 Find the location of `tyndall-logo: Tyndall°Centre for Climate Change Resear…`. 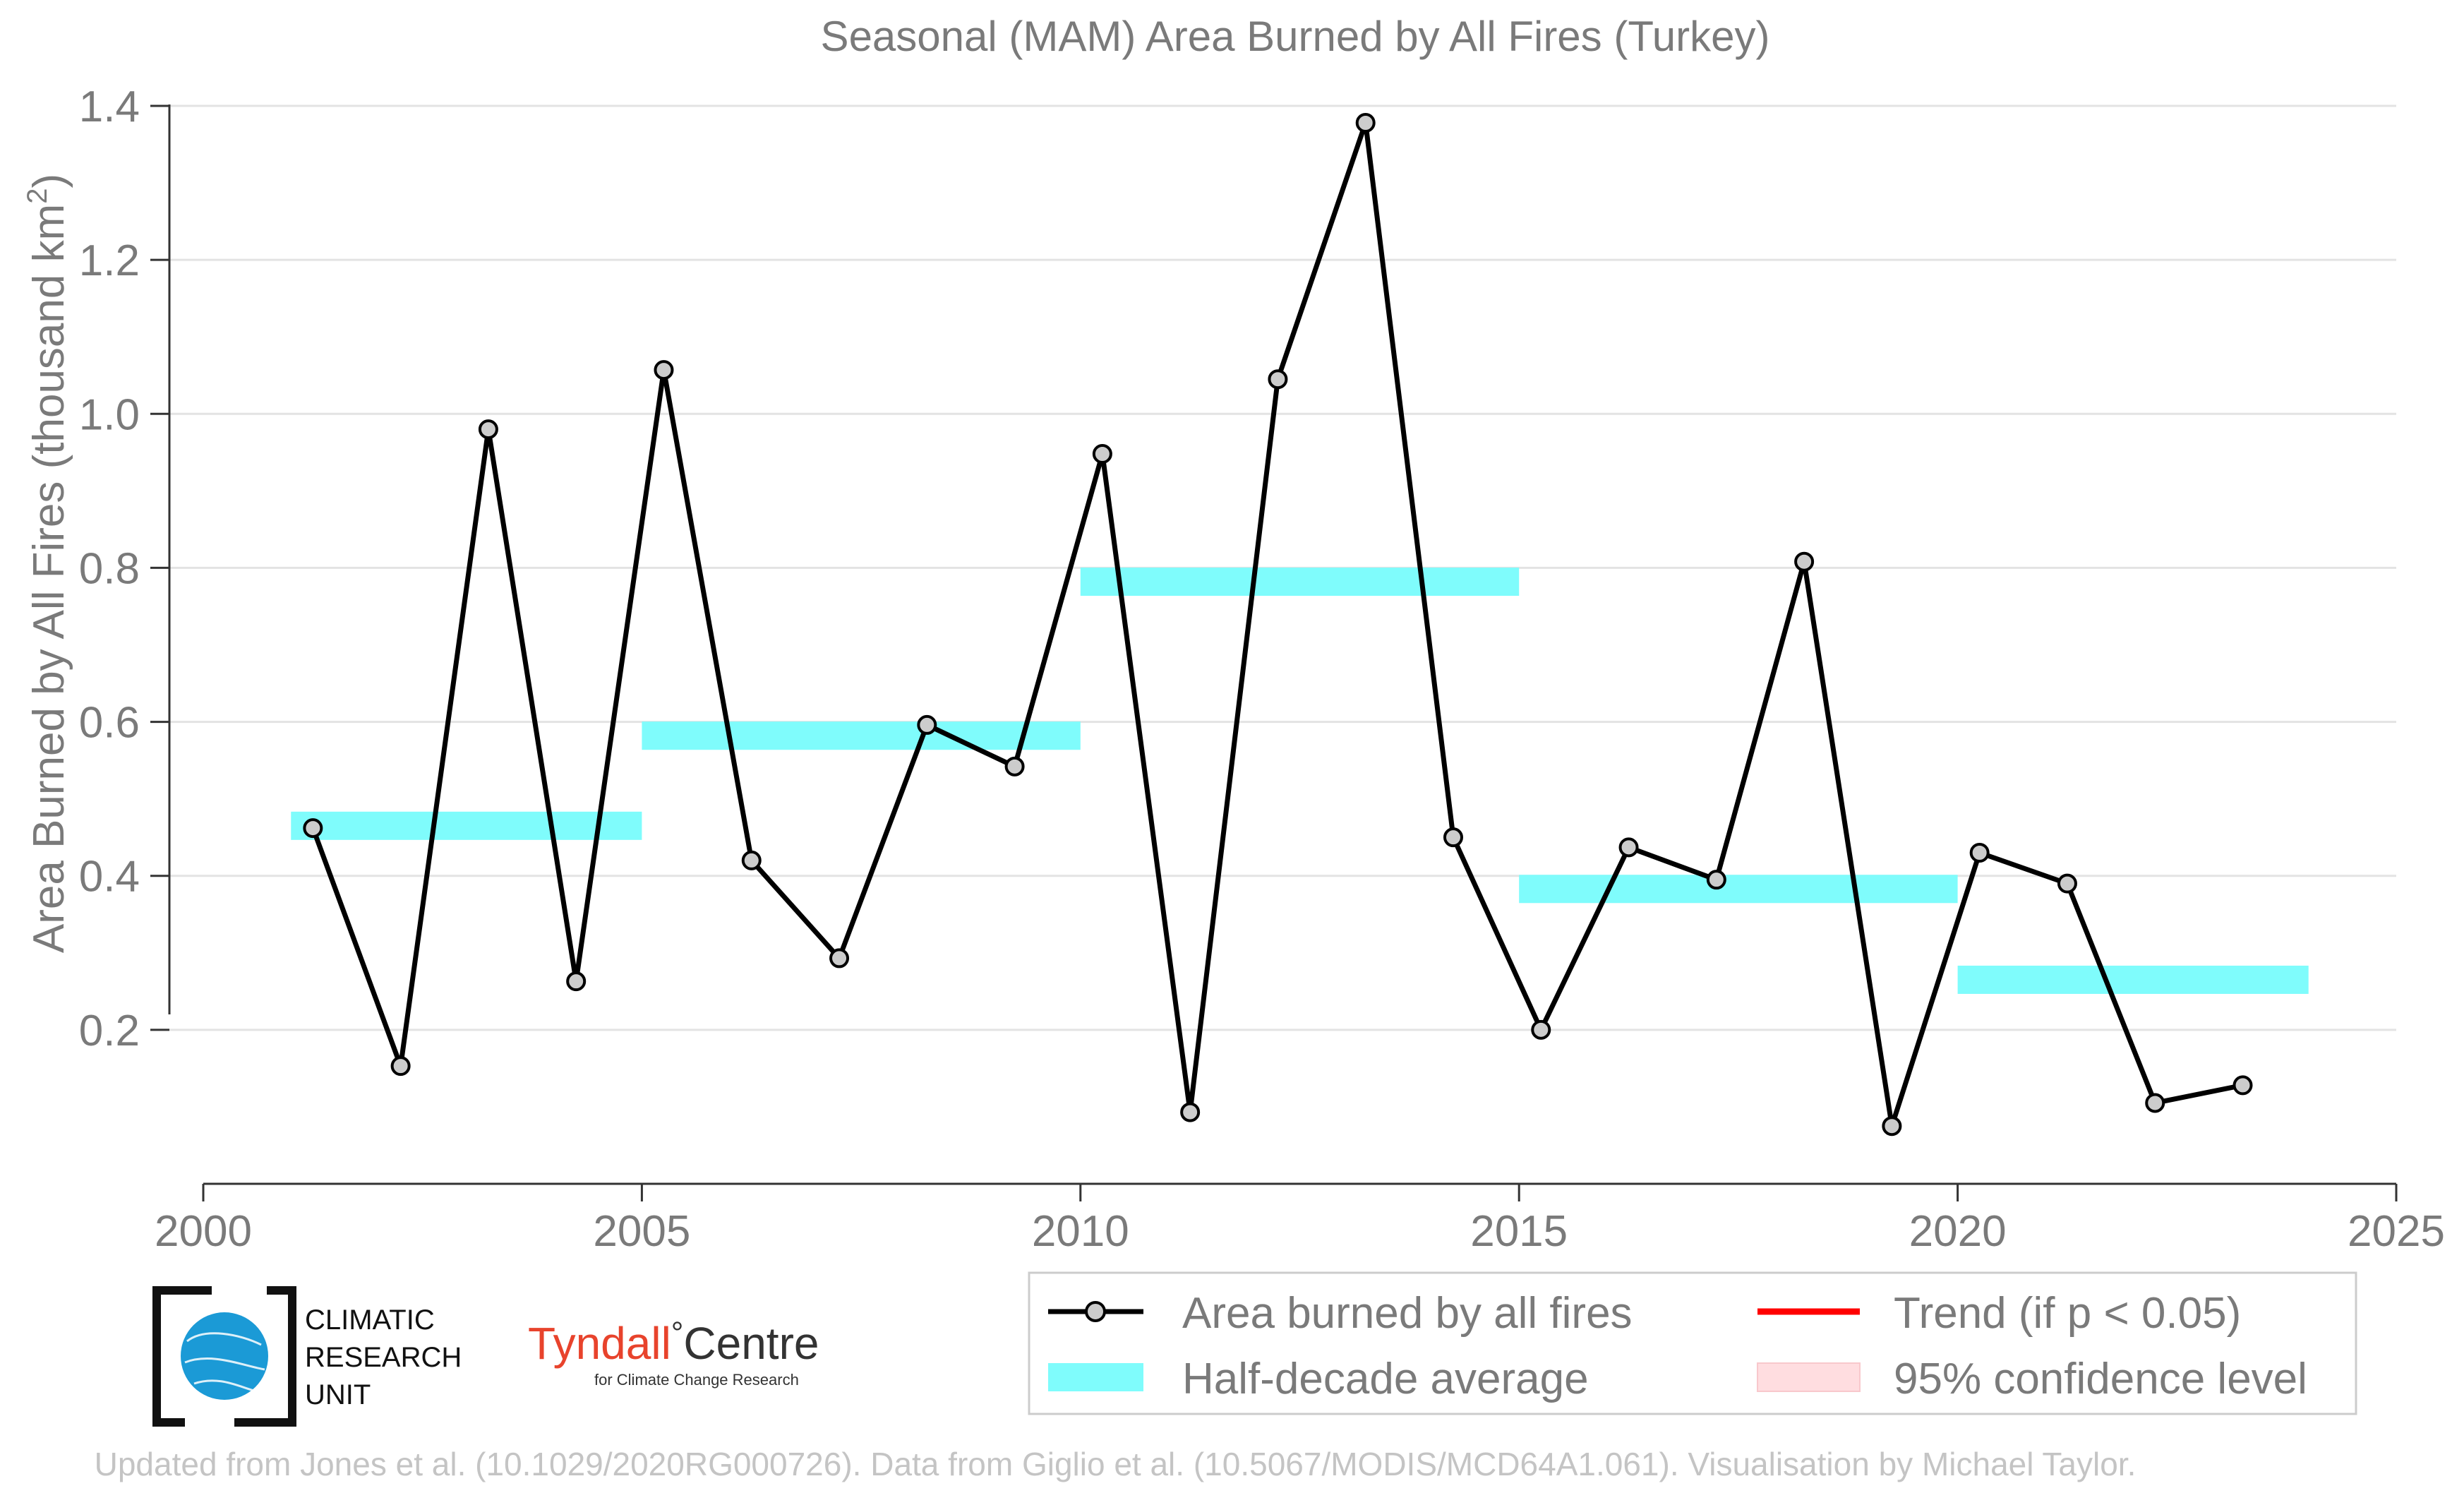

tyndall-logo: Tyndall°Centre for Climate Change Resear… is located at coordinates (673, 1352).